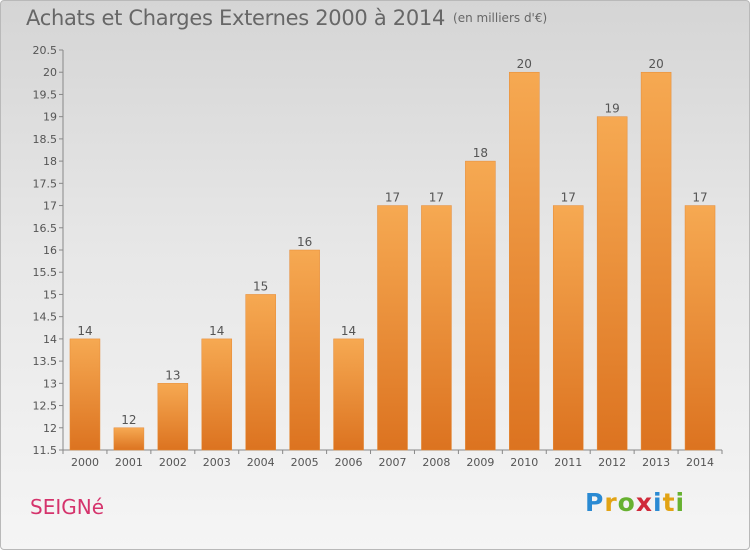 Image resolution: width=750 pixels, height=550 pixels. Describe the element at coordinates (84, 331) in the screenshot. I see `value-label-2000: 14` at that location.